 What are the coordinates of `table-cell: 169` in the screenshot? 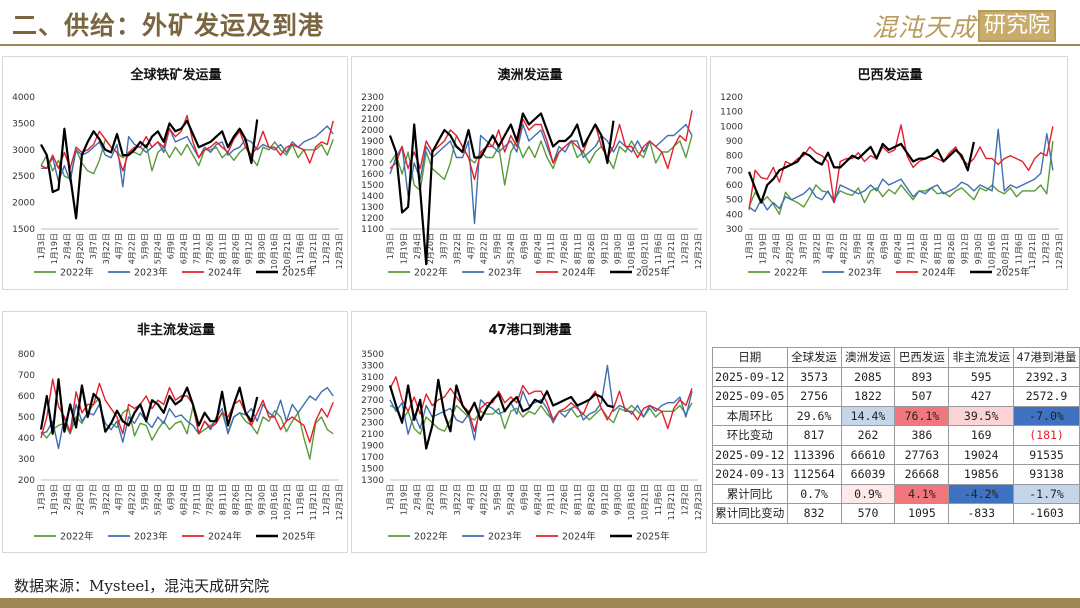 It's located at (981, 435).